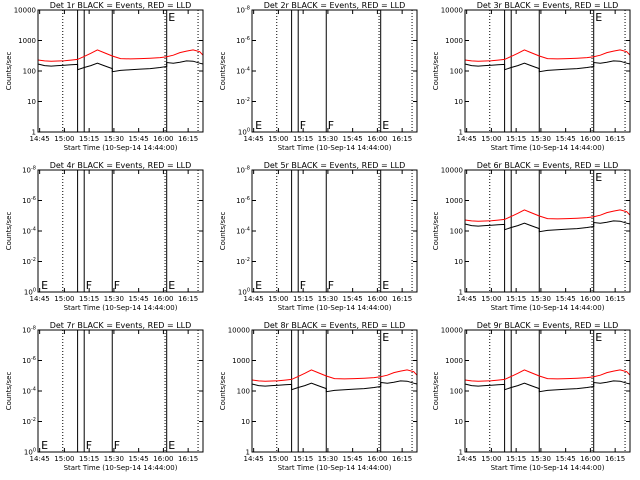 This screenshot has height=480, width=640. I want to click on panel-title: Det 9r BLACK = Events, RED = LLD, so click(548, 325).